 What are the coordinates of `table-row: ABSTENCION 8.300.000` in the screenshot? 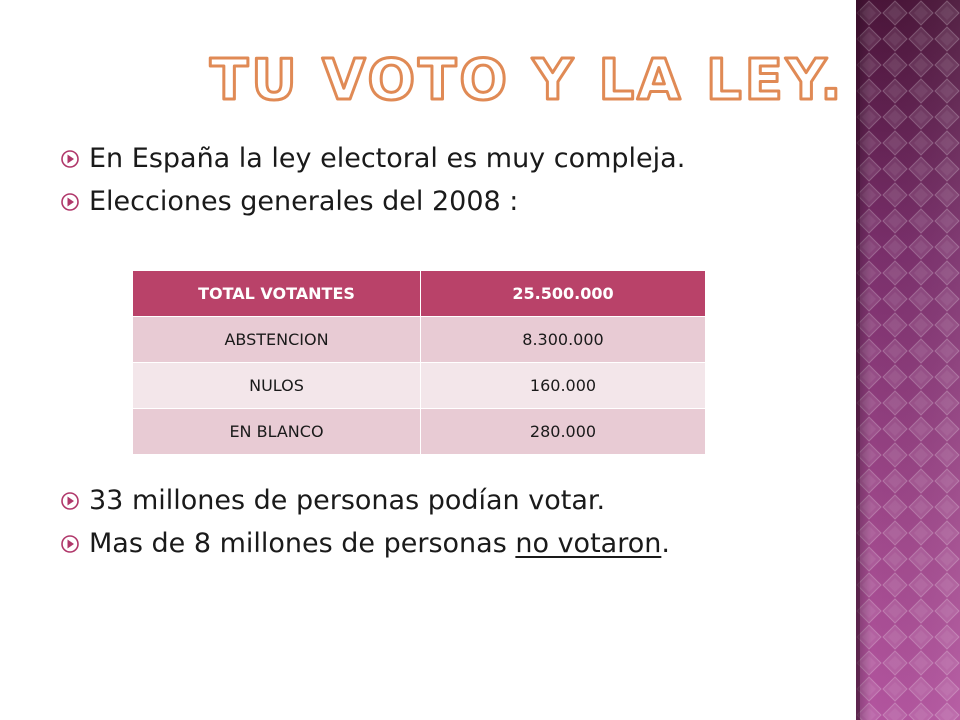 It's located at (419, 339).